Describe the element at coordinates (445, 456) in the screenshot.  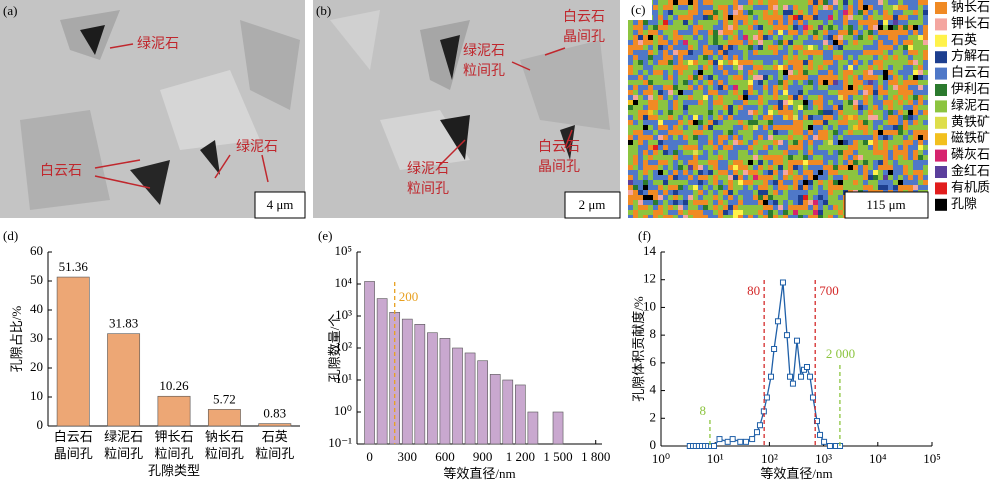
I see `x-tick-label: 600` at that location.